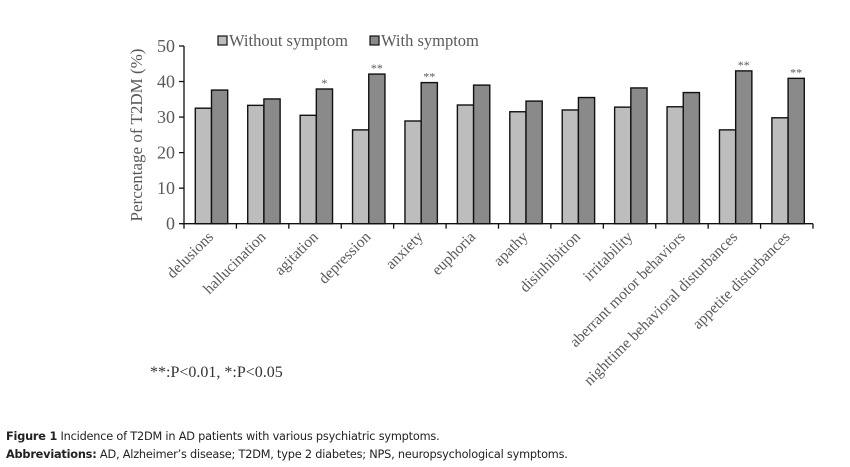 Image resolution: width=850 pixels, height=467 pixels. Describe the element at coordinates (796, 151) in the screenshot. I see `bar-with-appetite-disturbances` at that location.